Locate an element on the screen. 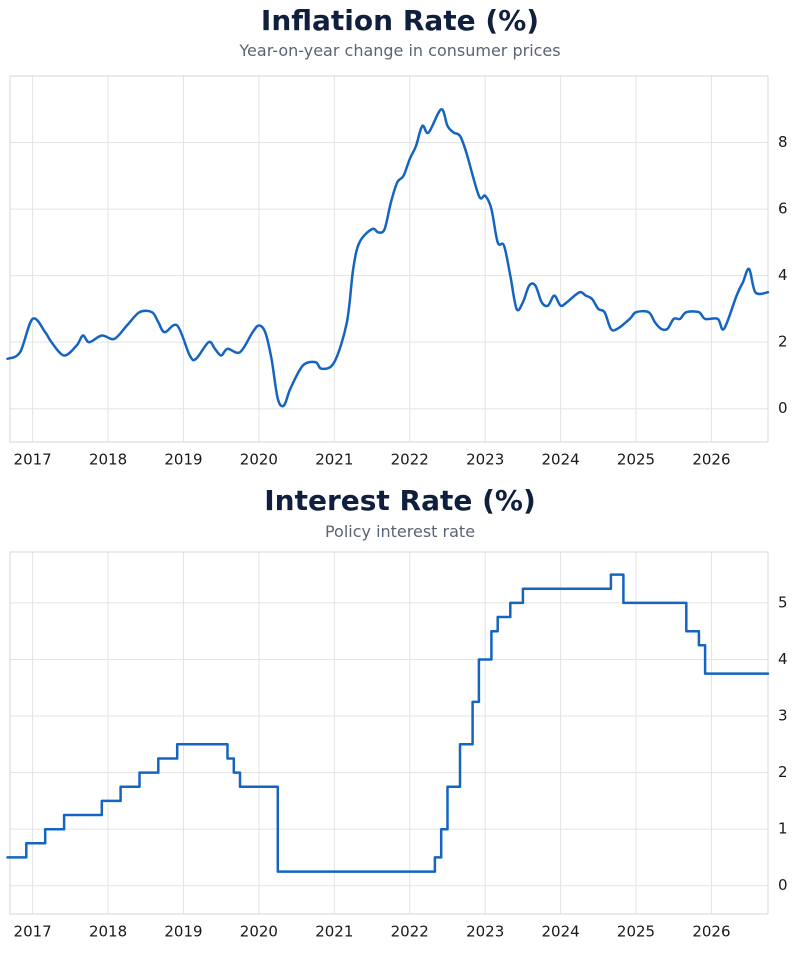 This screenshot has width=800, height=956. chart-title: Interest Rate (%) is located at coordinates (400, 500).